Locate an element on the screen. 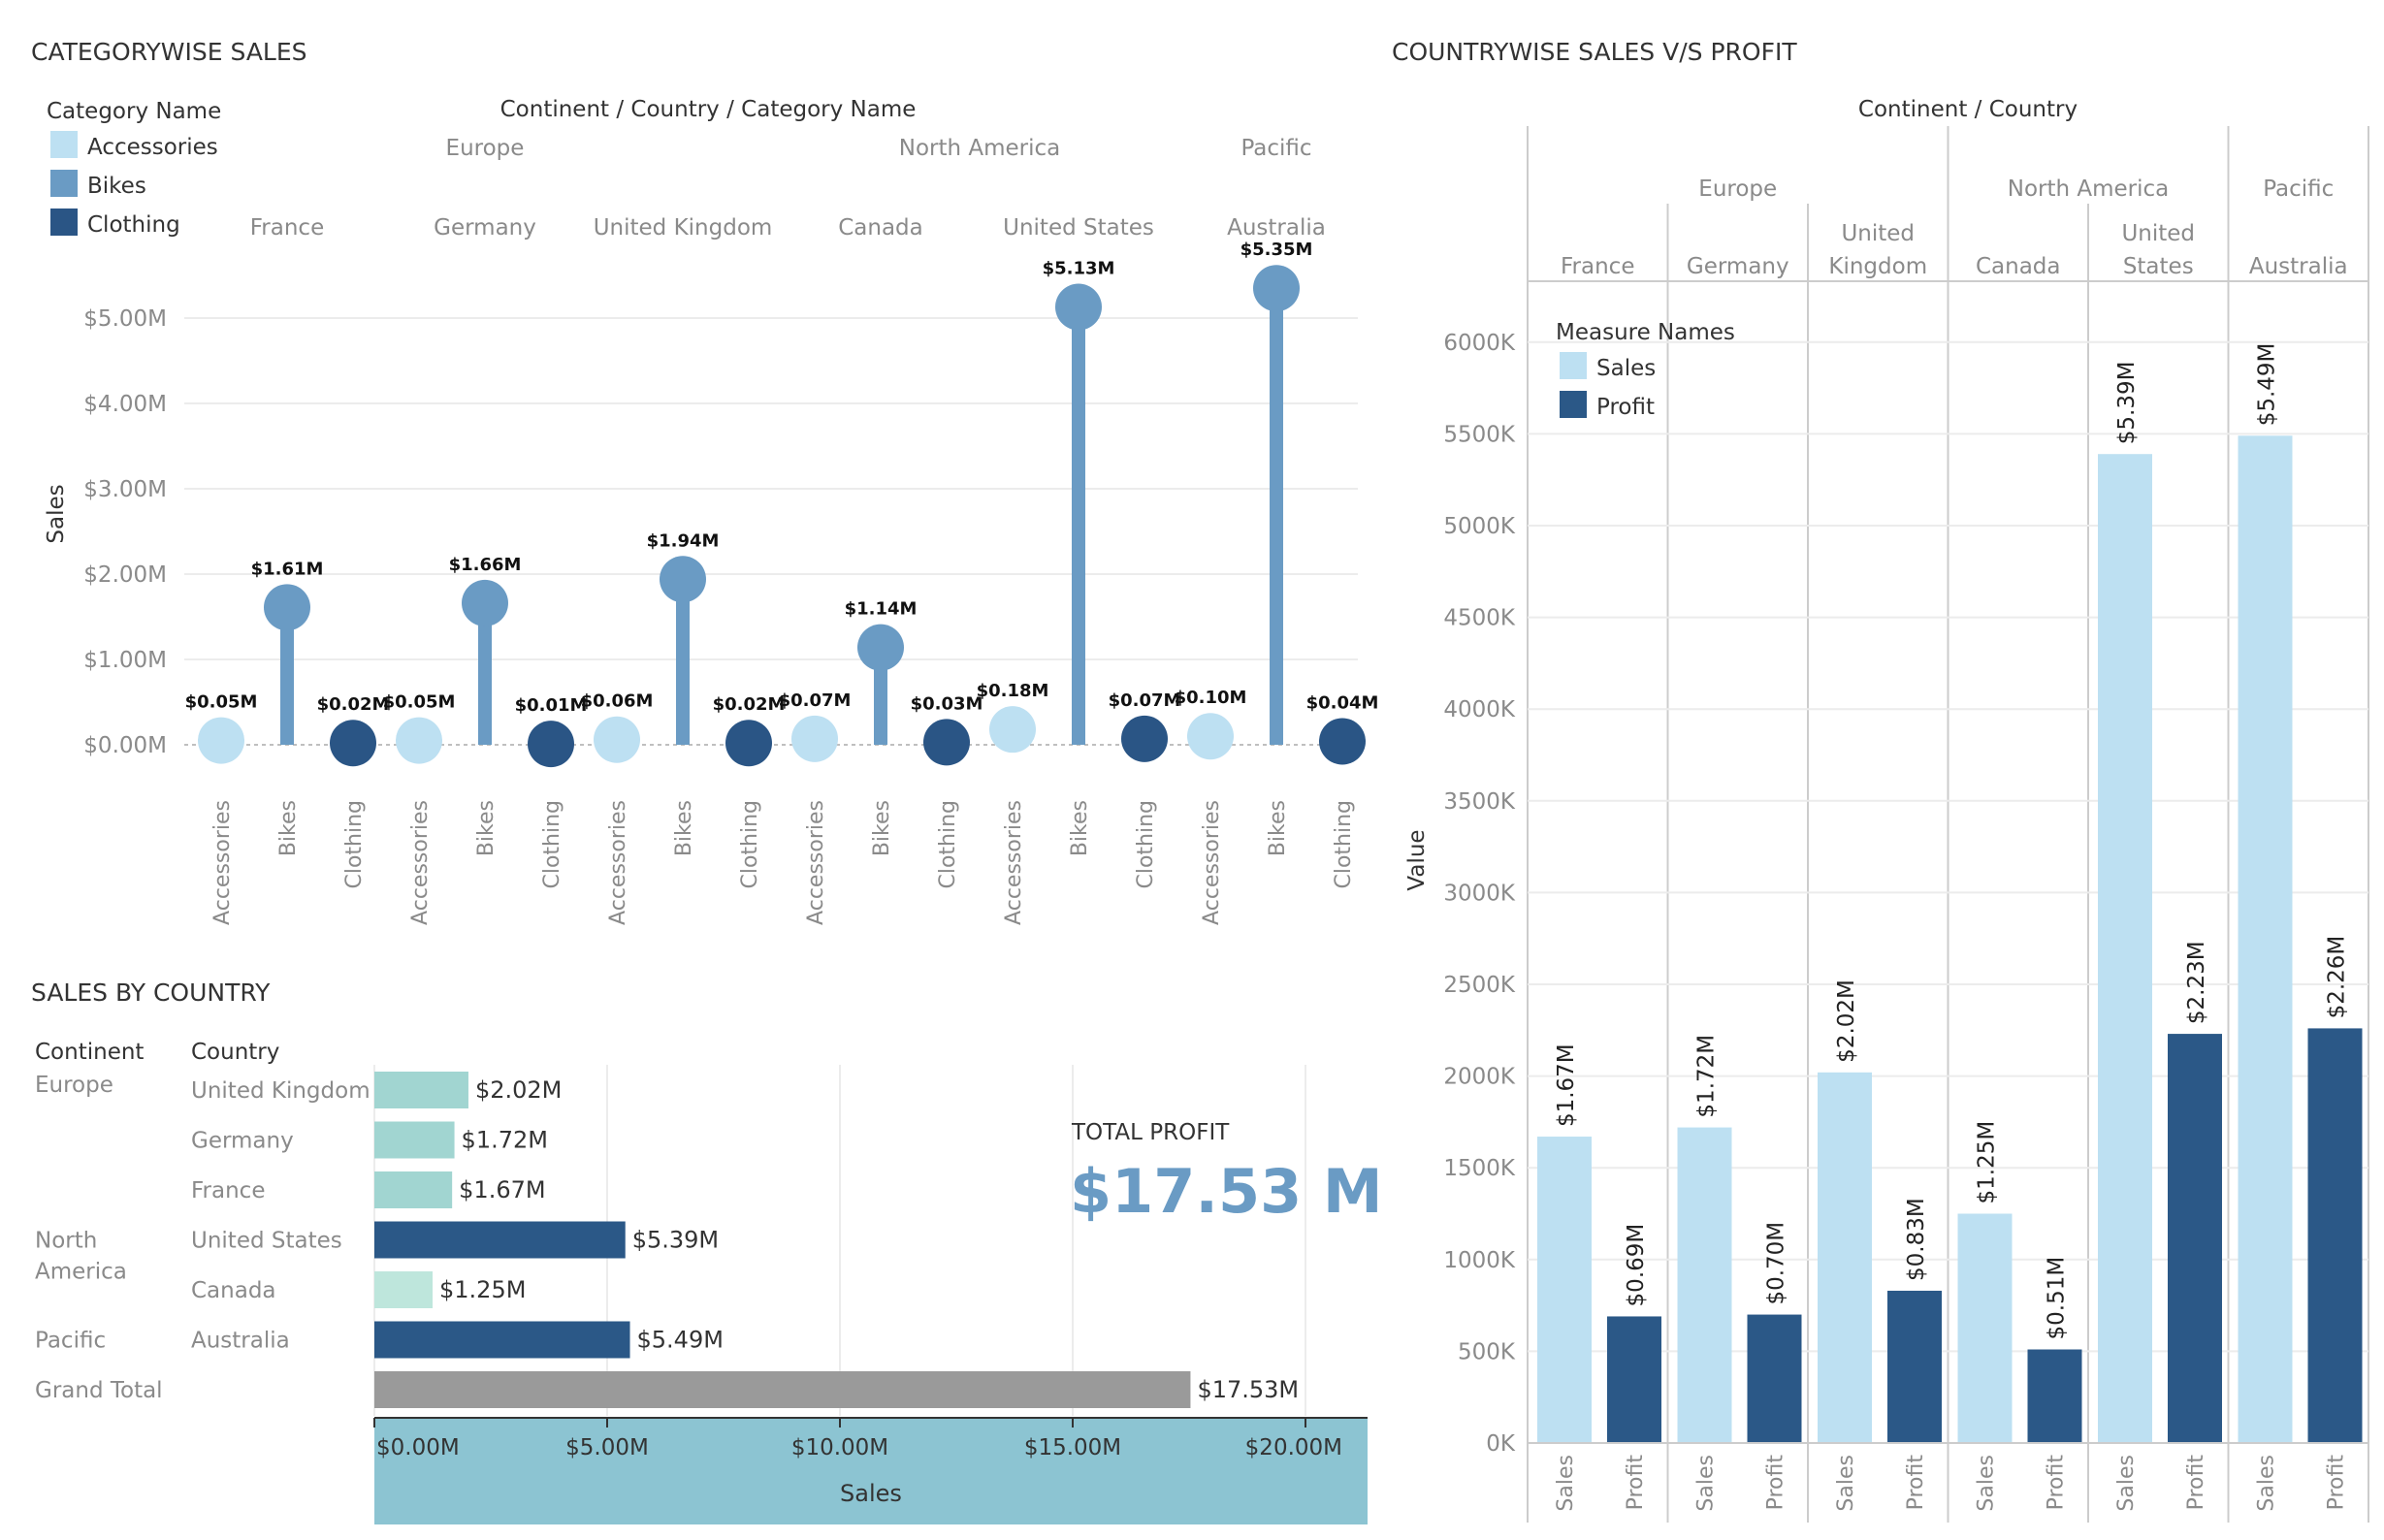 The height and width of the screenshot is (1540, 2384). data-label: $1.66M is located at coordinates (485, 565).